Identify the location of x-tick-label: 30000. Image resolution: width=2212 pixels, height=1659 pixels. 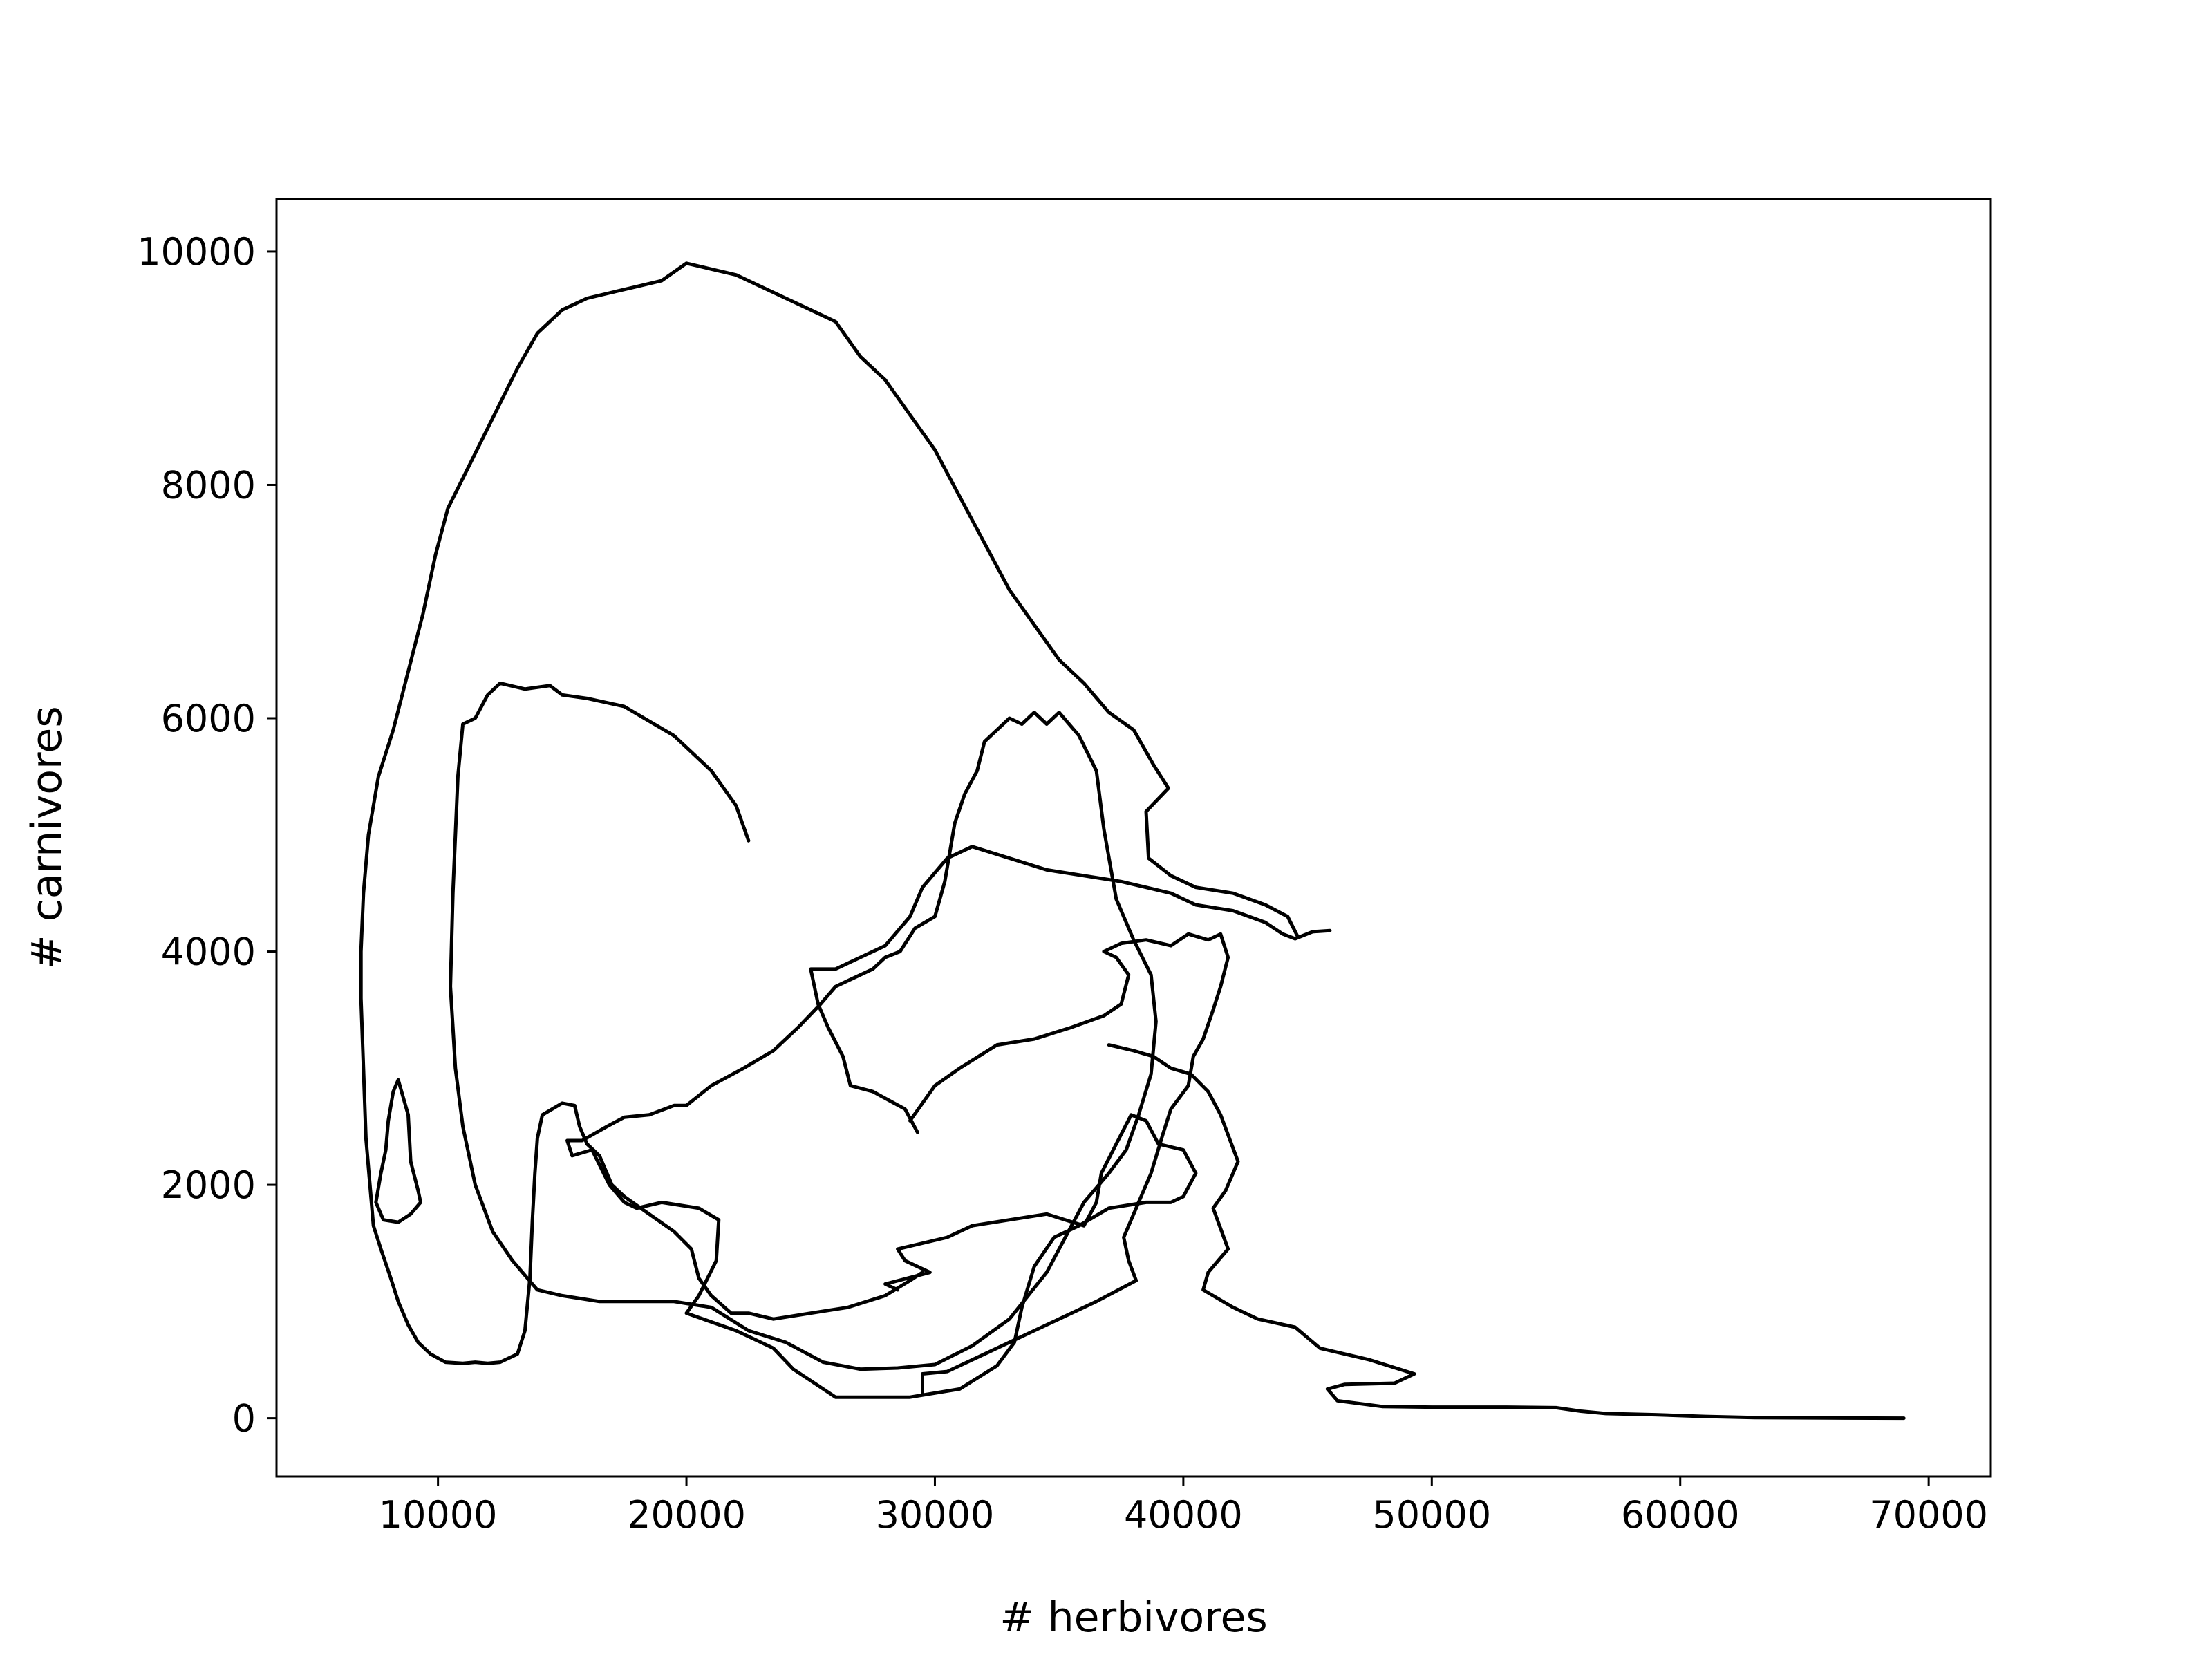
(936, 1515).